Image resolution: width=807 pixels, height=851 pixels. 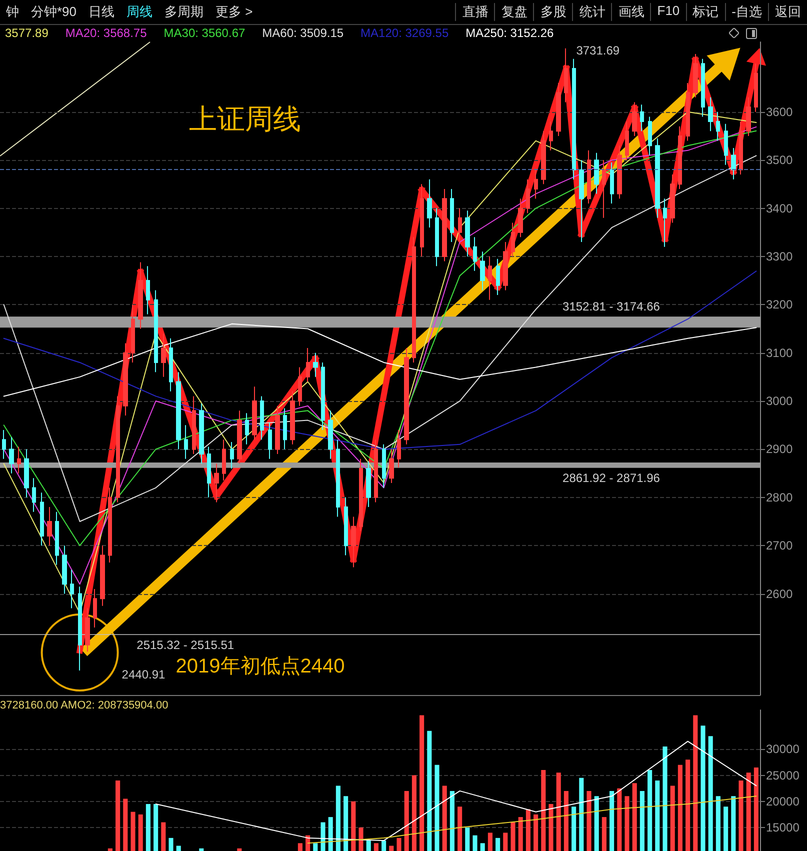 What do you see at coordinates (592, 12) in the screenshot?
I see `text: 统计` at bounding box center [592, 12].